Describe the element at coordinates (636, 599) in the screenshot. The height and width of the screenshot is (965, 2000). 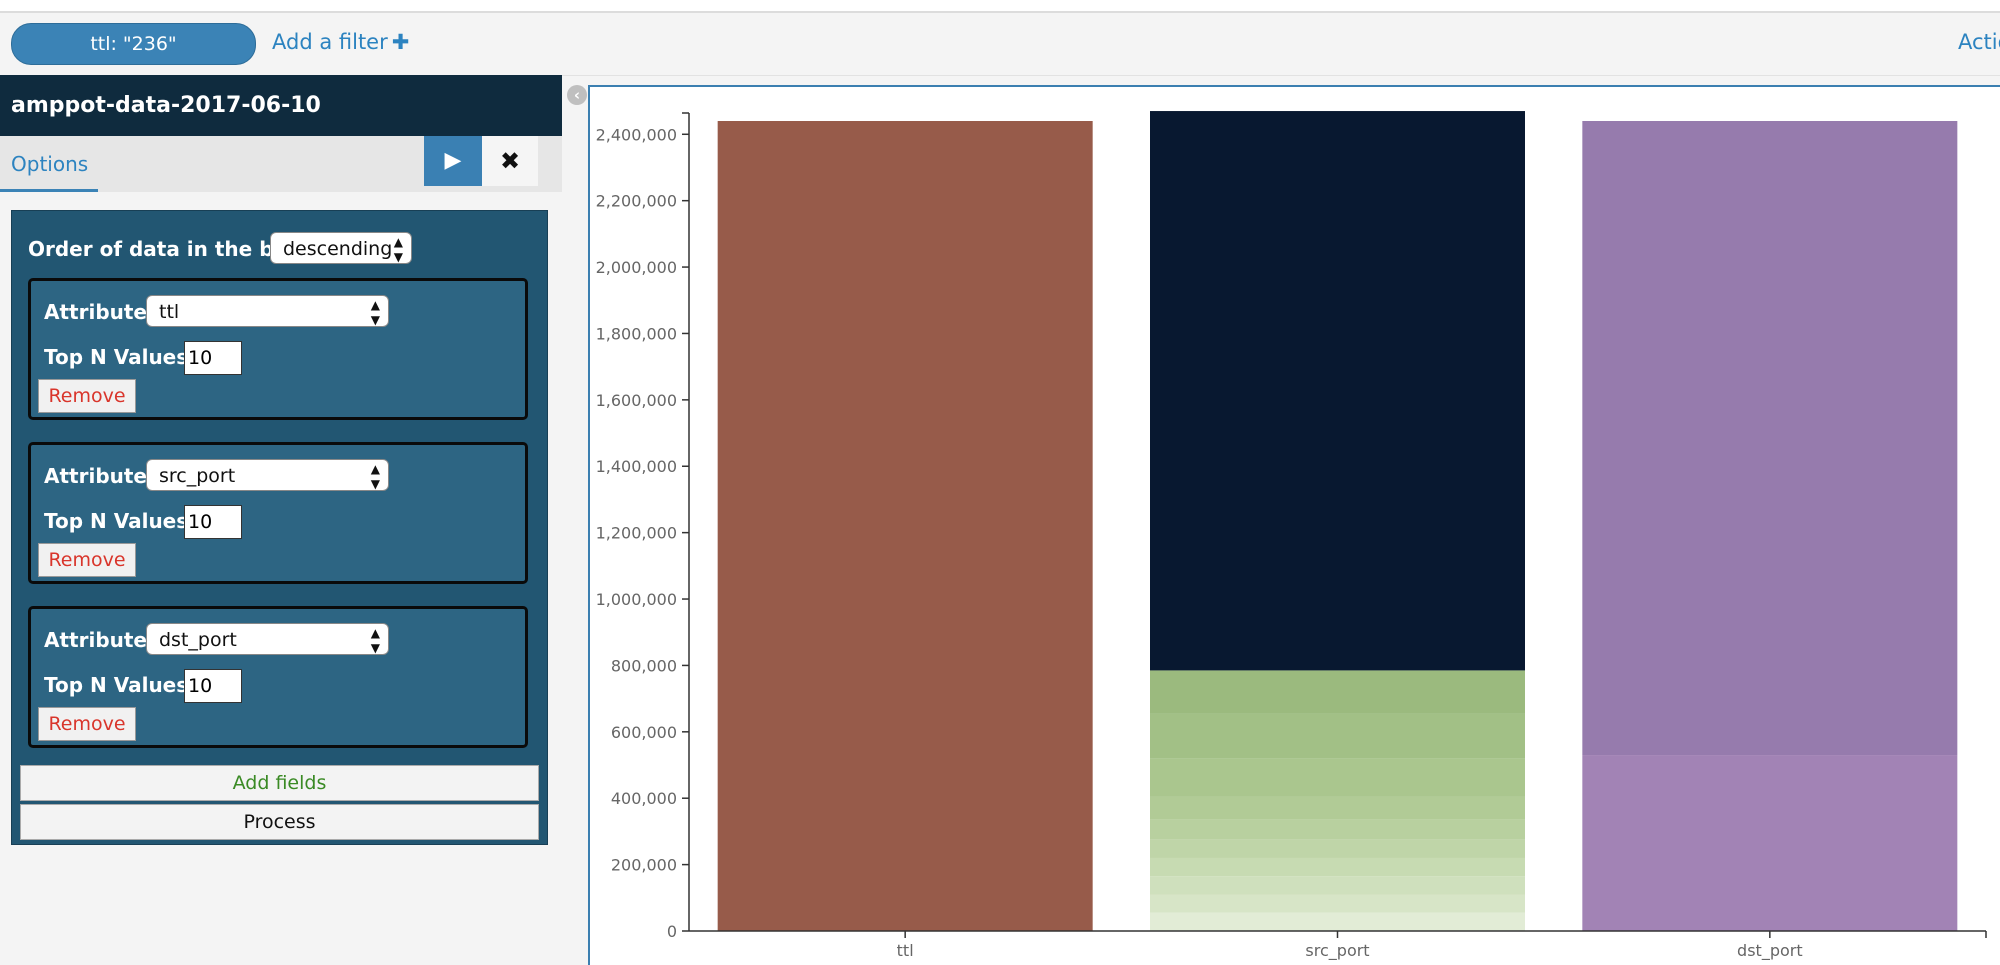
I see `y-tick-label: 1,000,000` at that location.